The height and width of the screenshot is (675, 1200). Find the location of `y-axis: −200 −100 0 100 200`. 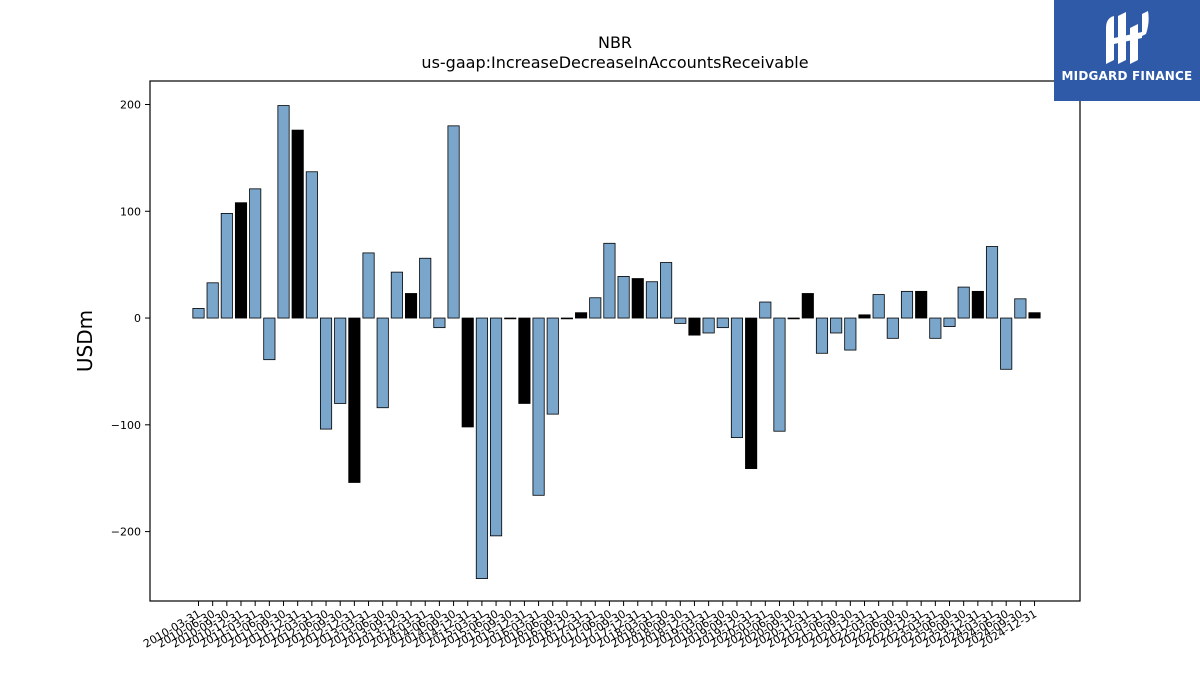

y-axis: −200 −100 0 100 200 is located at coordinates (130, 318).